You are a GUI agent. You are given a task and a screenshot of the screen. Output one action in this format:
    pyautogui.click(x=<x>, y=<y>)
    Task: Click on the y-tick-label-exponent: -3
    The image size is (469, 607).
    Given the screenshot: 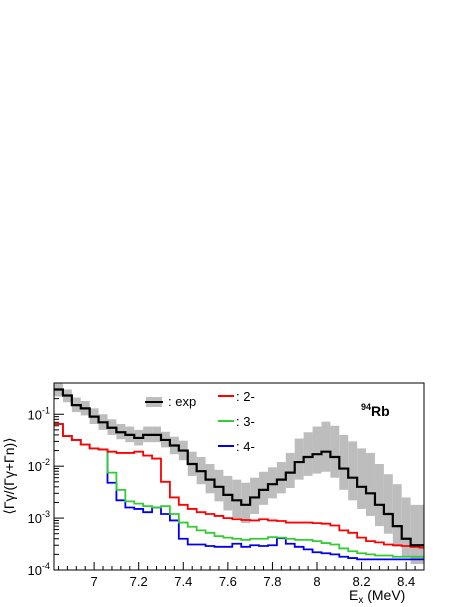 What is the action you would take?
    pyautogui.click(x=46, y=514)
    